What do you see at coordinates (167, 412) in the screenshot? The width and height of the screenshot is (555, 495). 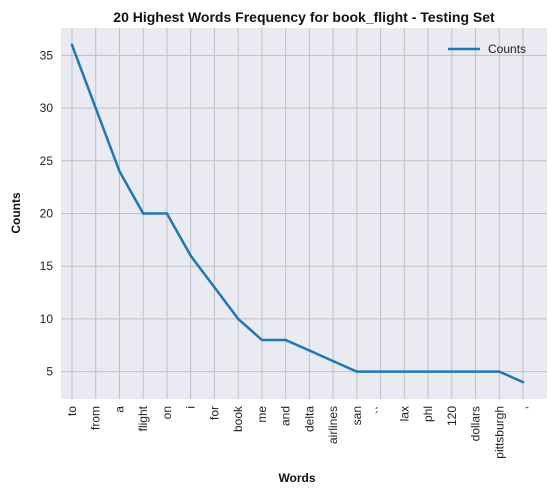 I see `x-tick-label: on` at bounding box center [167, 412].